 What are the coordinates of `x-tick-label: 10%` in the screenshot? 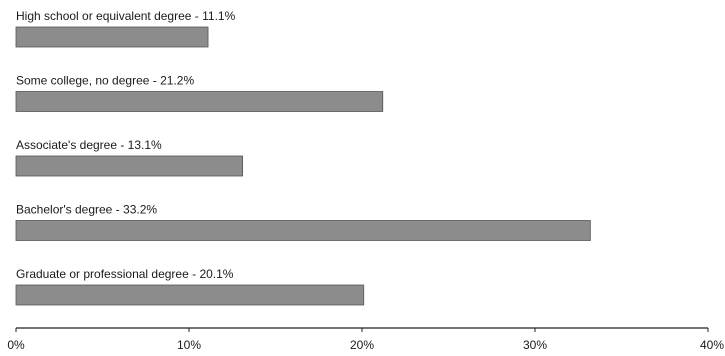 It's located at (189, 345).